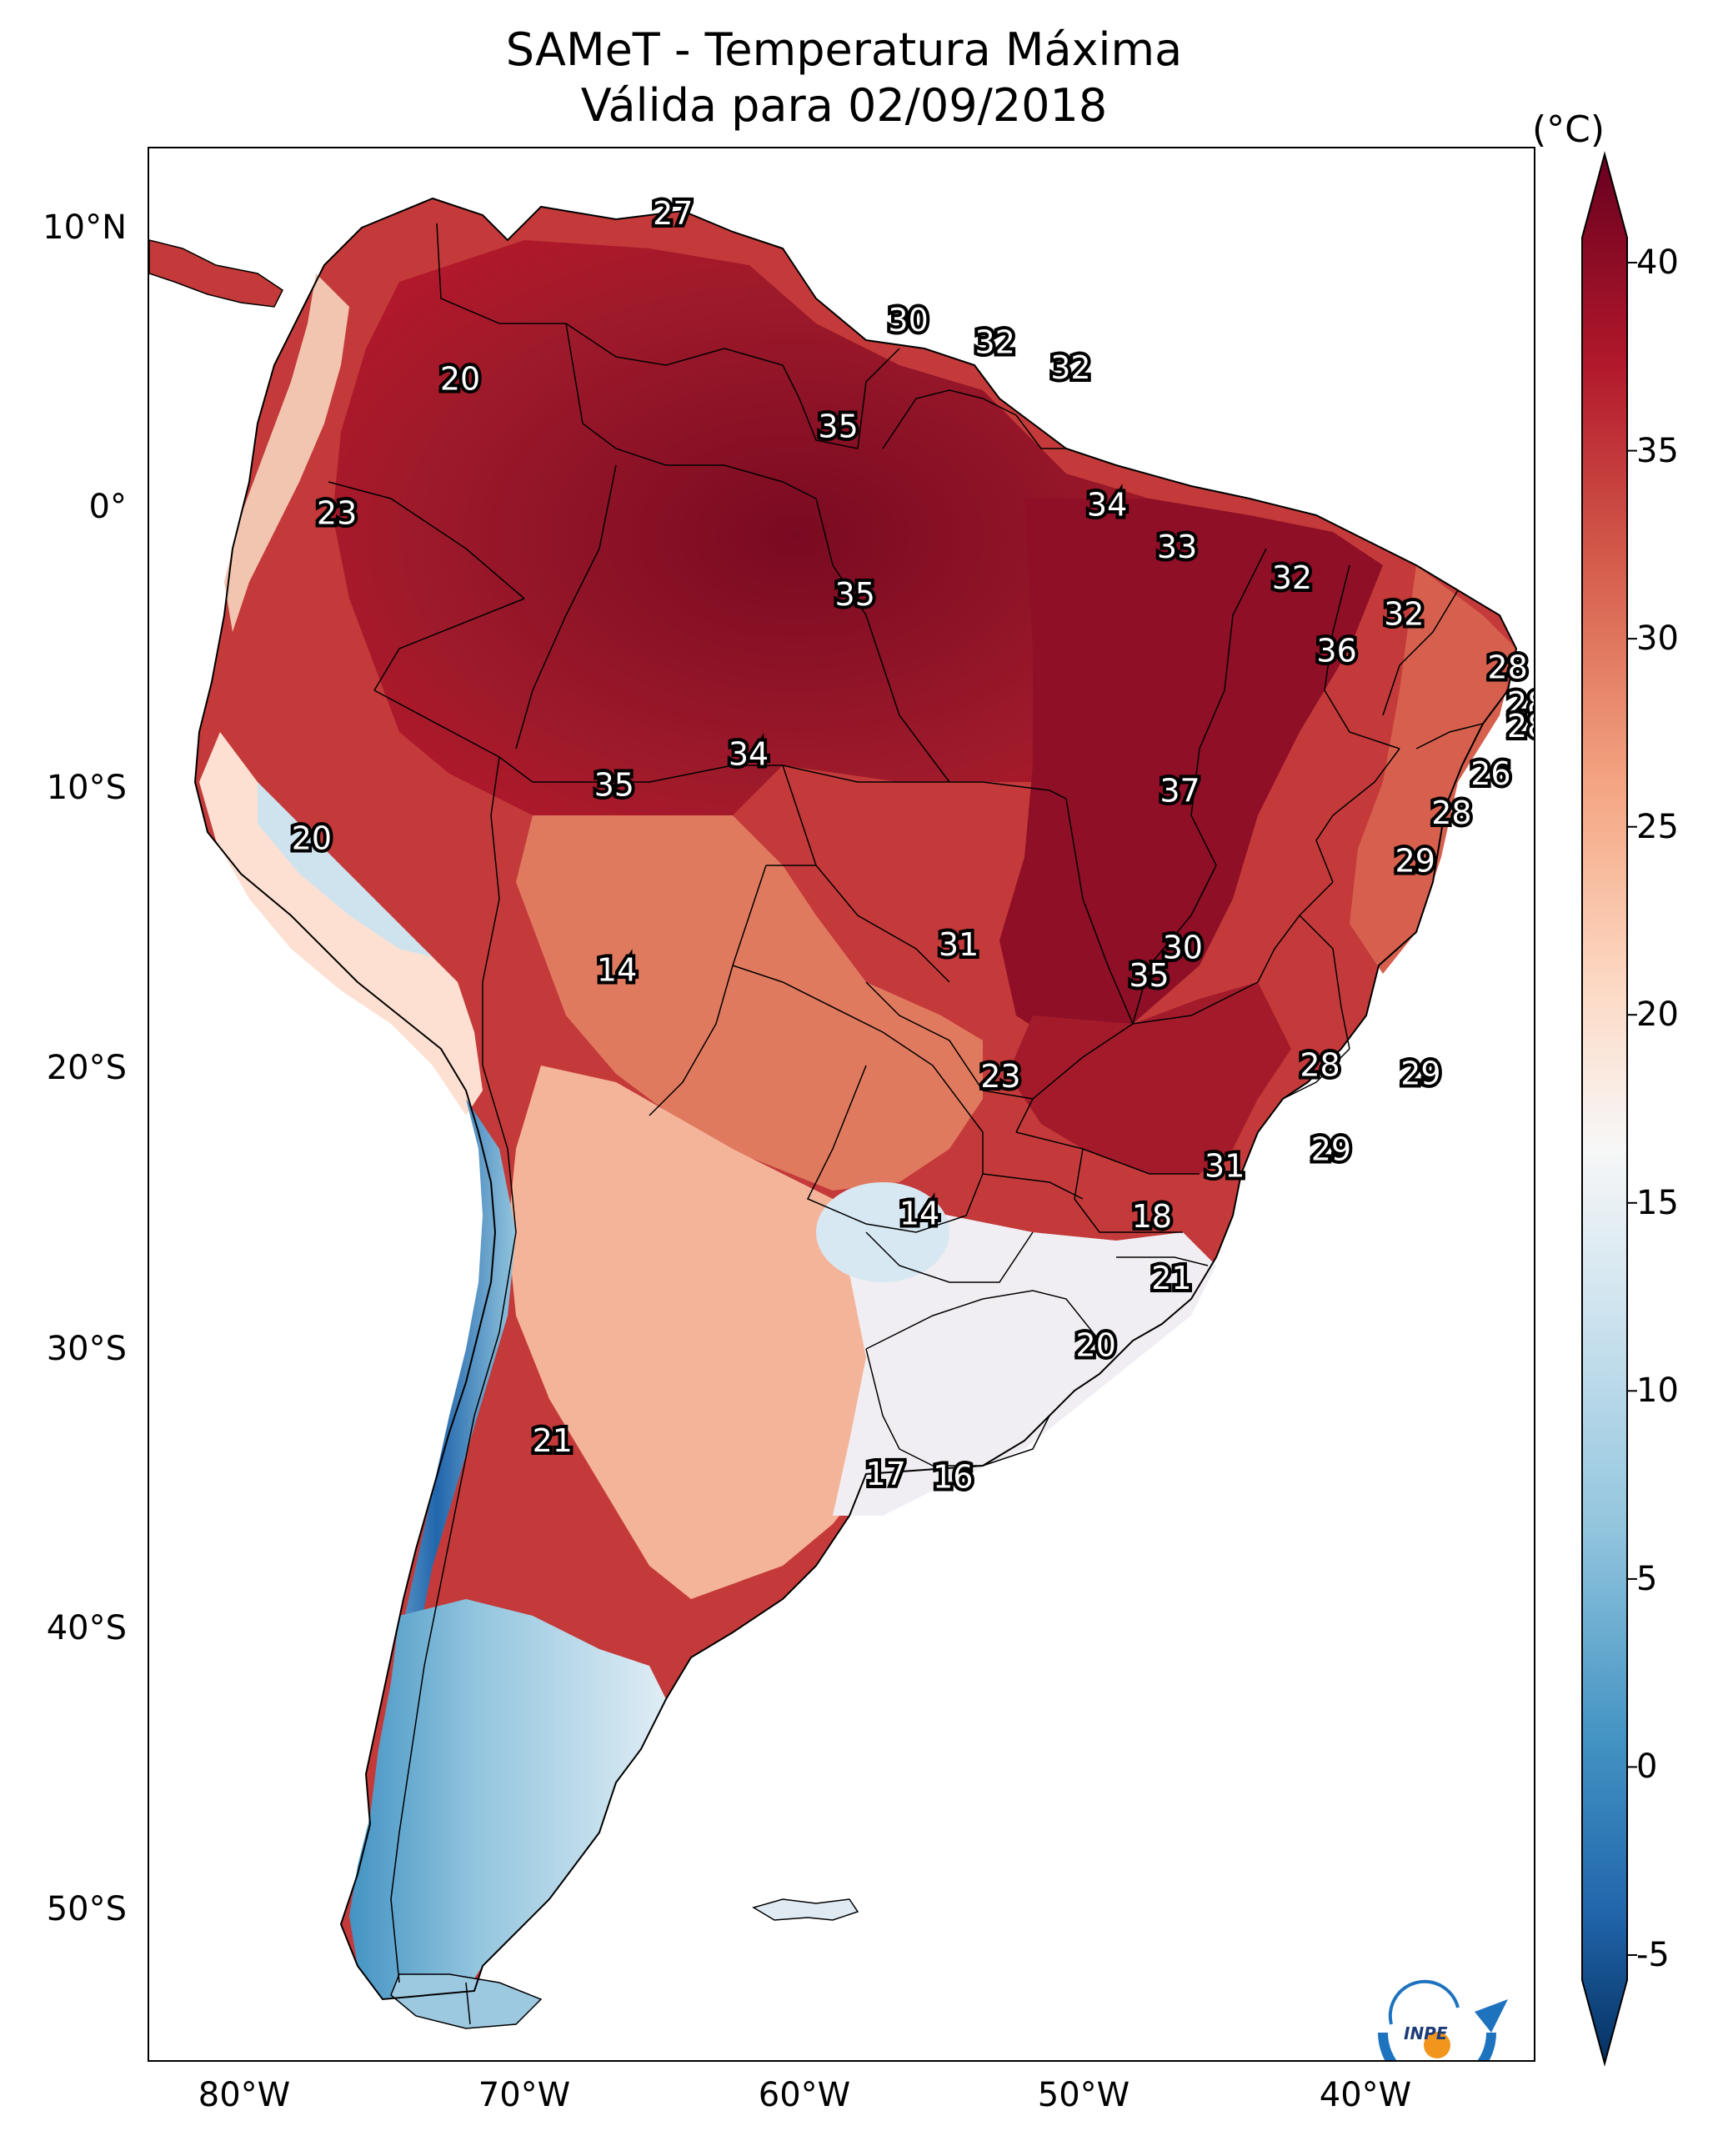  I want to click on region-paraguay-cool, so click(882, 1232).